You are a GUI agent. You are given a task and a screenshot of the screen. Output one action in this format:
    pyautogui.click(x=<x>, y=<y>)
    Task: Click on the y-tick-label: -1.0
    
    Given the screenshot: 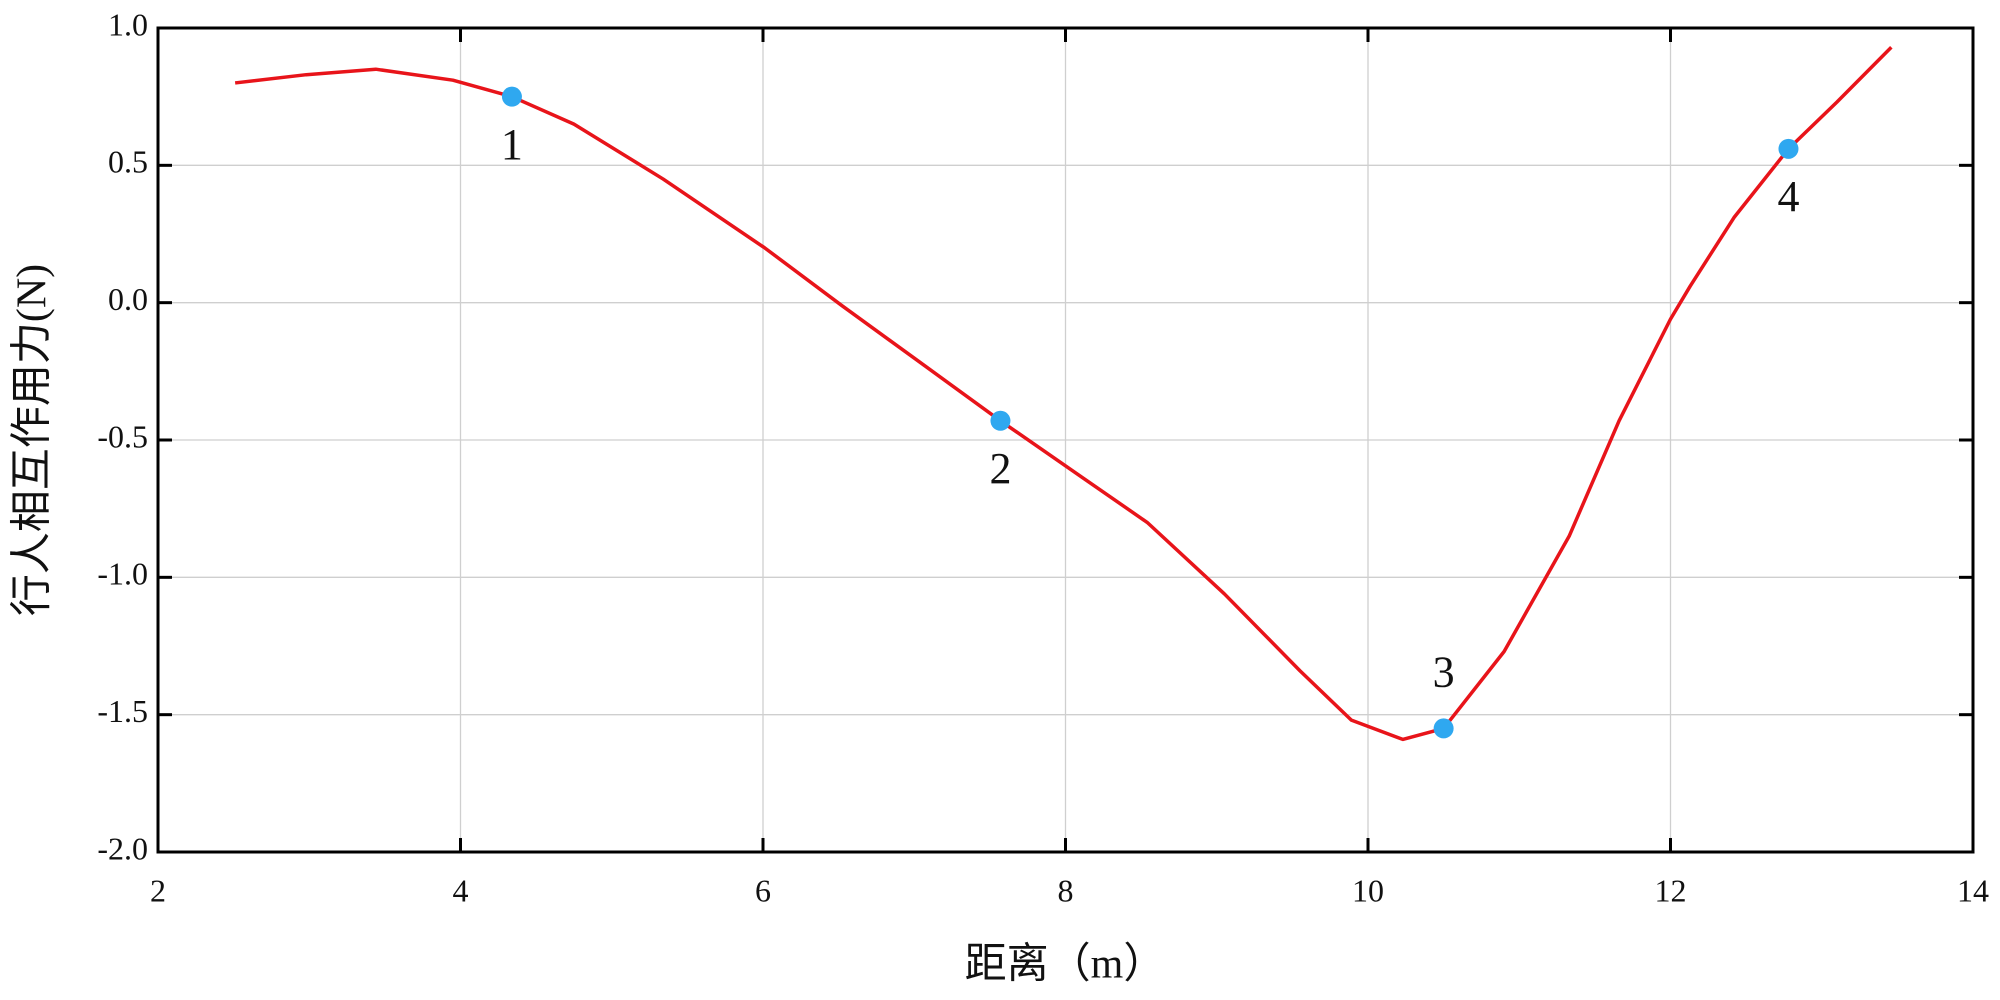 What is the action you would take?
    pyautogui.click(x=122, y=574)
    